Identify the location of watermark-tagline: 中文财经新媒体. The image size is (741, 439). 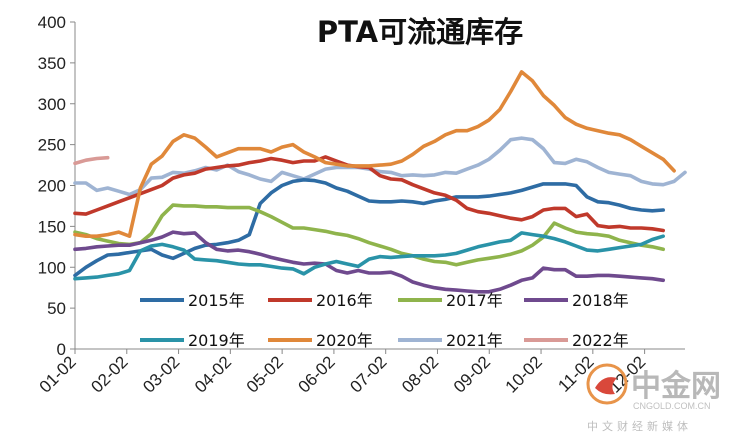
(639, 426).